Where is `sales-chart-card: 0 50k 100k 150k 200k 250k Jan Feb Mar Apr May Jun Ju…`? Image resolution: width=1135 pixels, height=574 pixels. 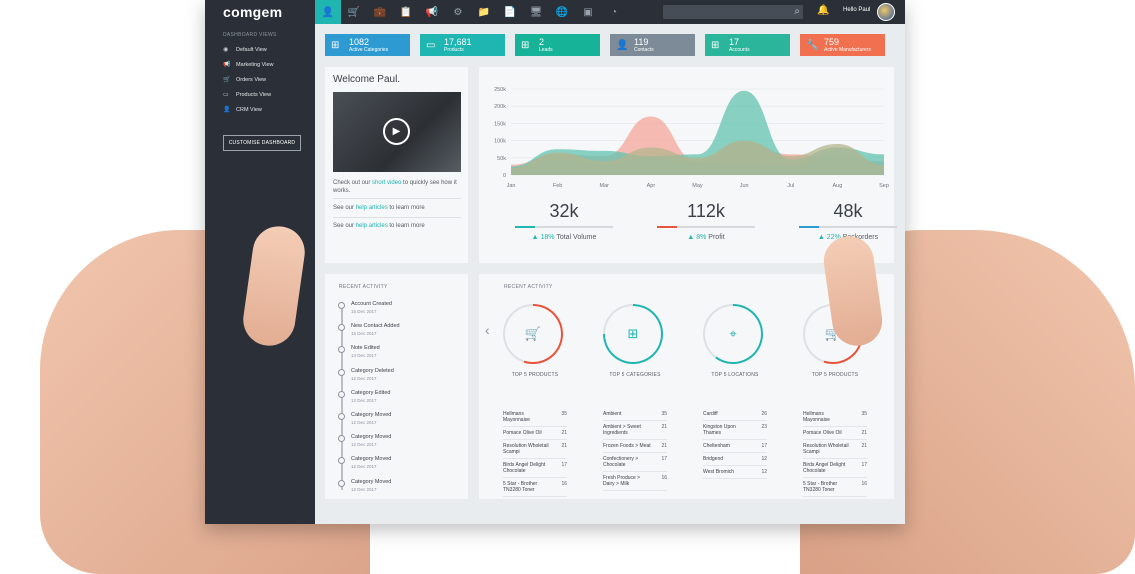 sales-chart-card: 0 50k 100k 150k 200k 250k Jan Feb Mar Apr May Jun Ju… is located at coordinates (688, 165).